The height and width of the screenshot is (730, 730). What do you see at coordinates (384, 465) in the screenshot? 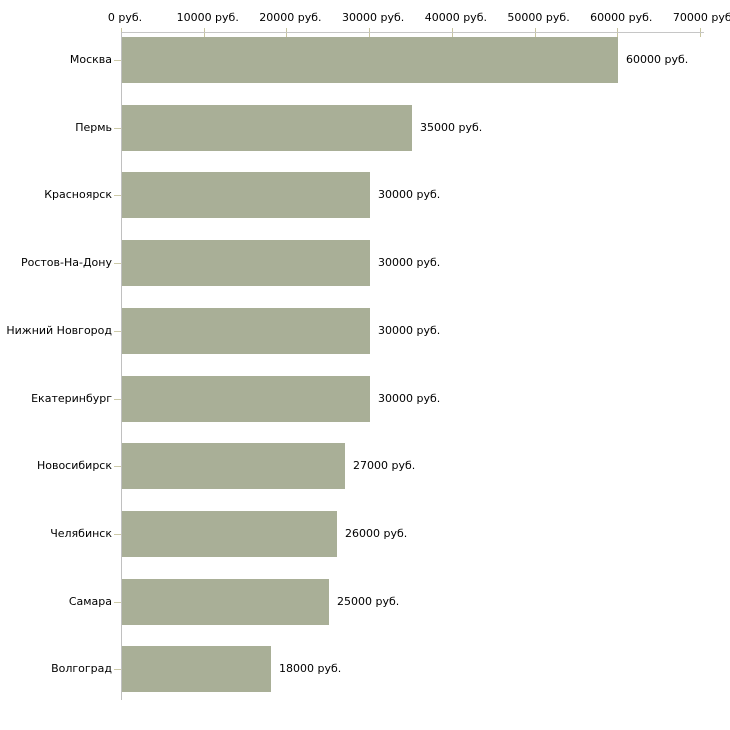
I see `value-label: 27000 руб.` at bounding box center [384, 465].